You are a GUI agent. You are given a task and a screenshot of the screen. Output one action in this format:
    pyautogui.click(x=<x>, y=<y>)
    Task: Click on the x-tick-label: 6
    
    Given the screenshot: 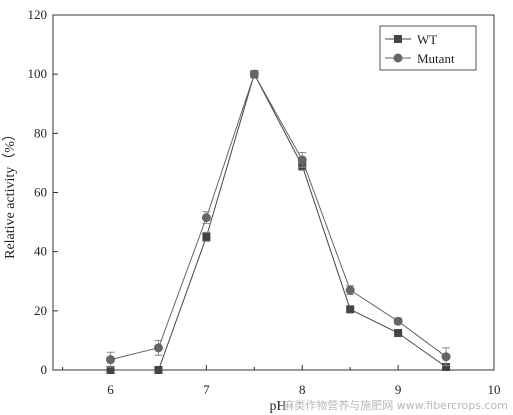 What is the action you would take?
    pyautogui.click(x=110, y=389)
    